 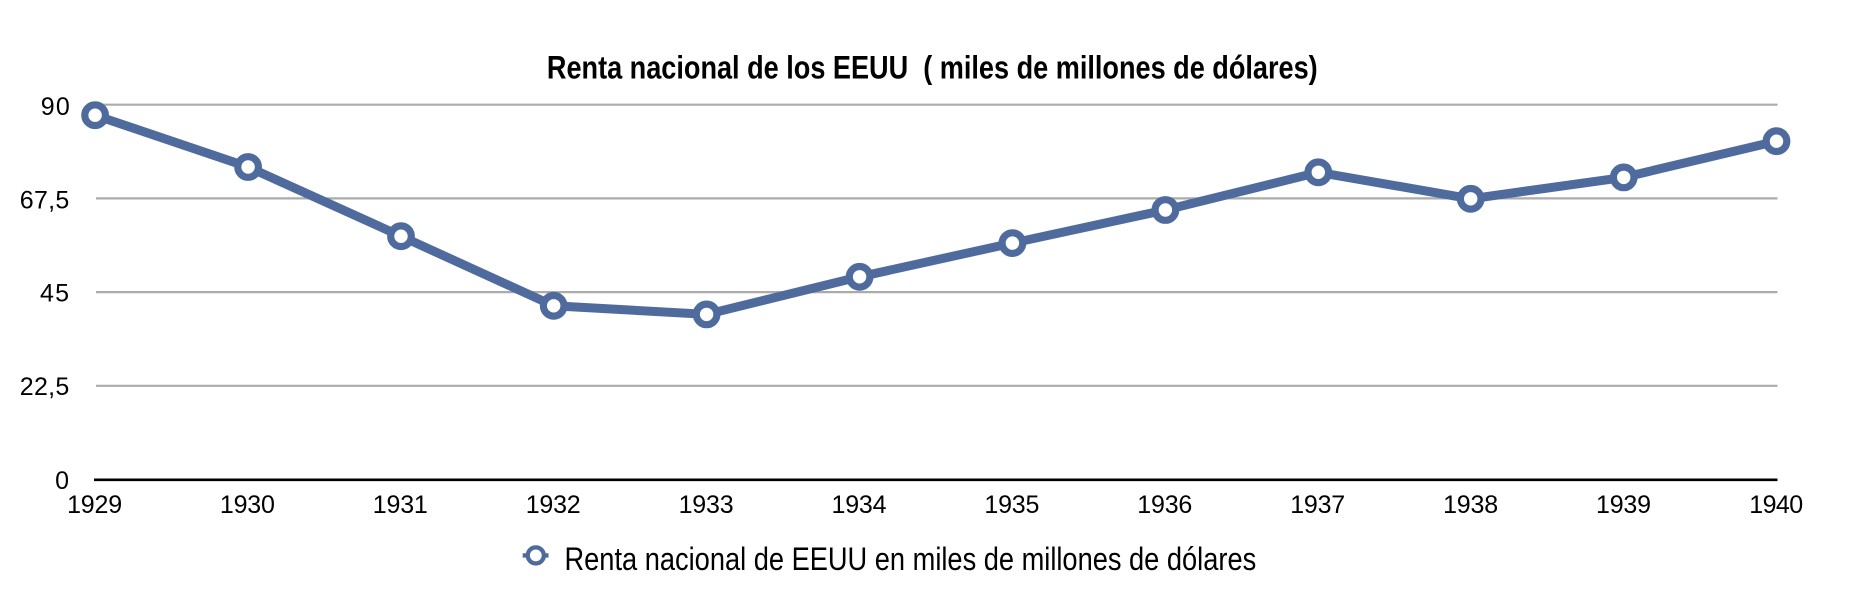 What do you see at coordinates (400, 505) in the screenshot?
I see `svg-text: 1931` at bounding box center [400, 505].